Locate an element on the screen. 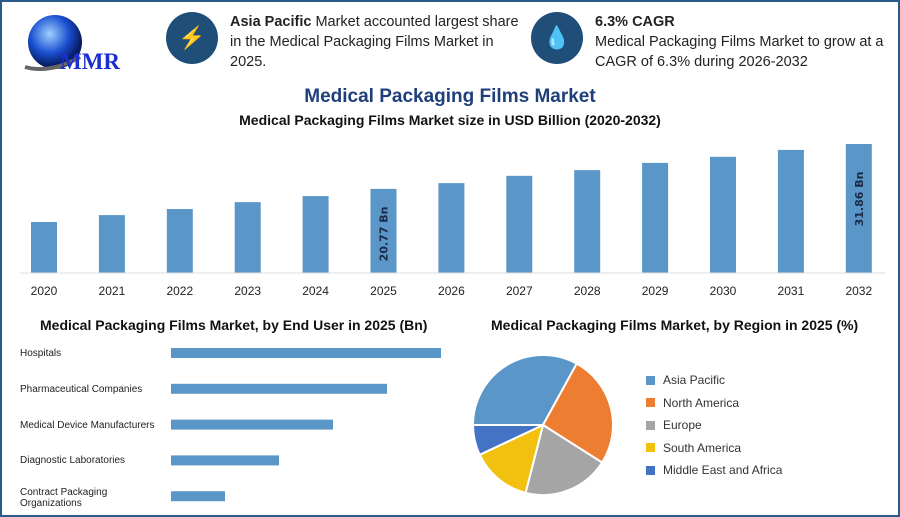 The width and height of the screenshot is (900, 517). legend-label: South America is located at coordinates (702, 447).